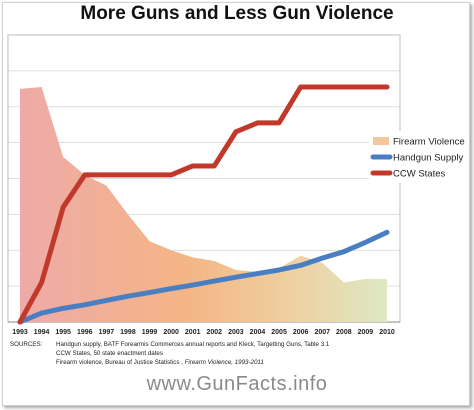  I want to click on x-tick-label: 2002, so click(215, 332).